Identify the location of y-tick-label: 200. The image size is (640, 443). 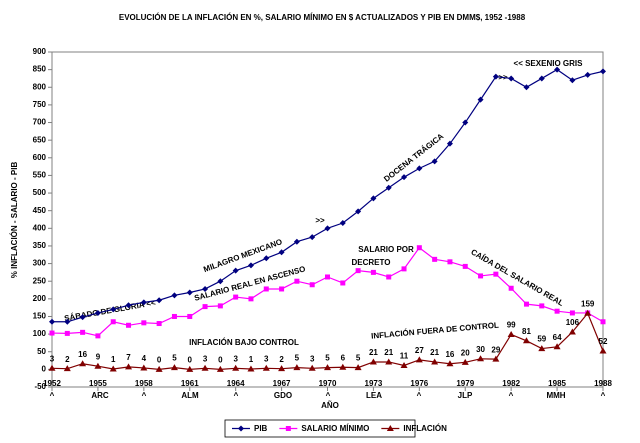
(40, 298).